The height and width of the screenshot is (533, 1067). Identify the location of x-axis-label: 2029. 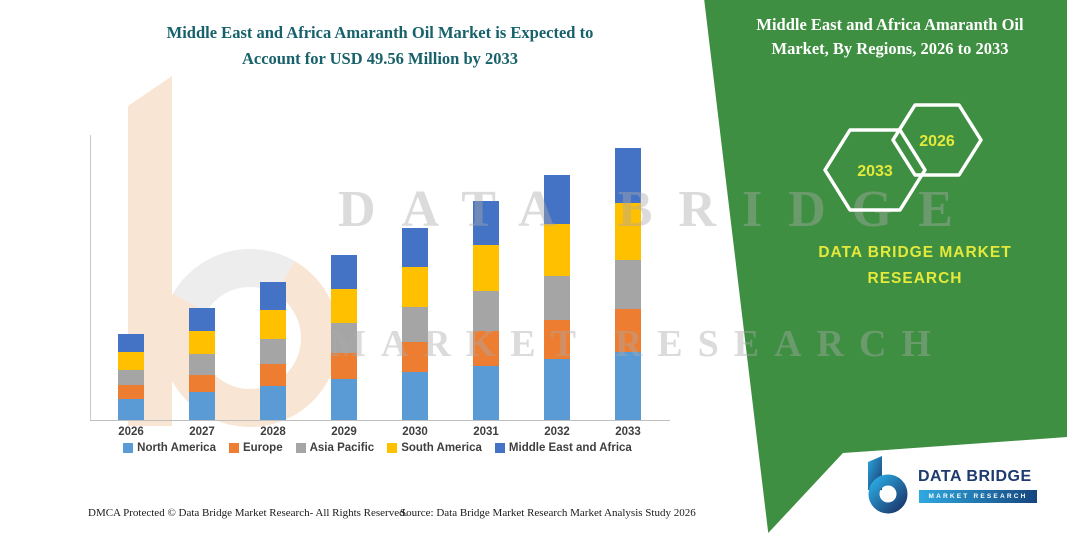
(344, 432).